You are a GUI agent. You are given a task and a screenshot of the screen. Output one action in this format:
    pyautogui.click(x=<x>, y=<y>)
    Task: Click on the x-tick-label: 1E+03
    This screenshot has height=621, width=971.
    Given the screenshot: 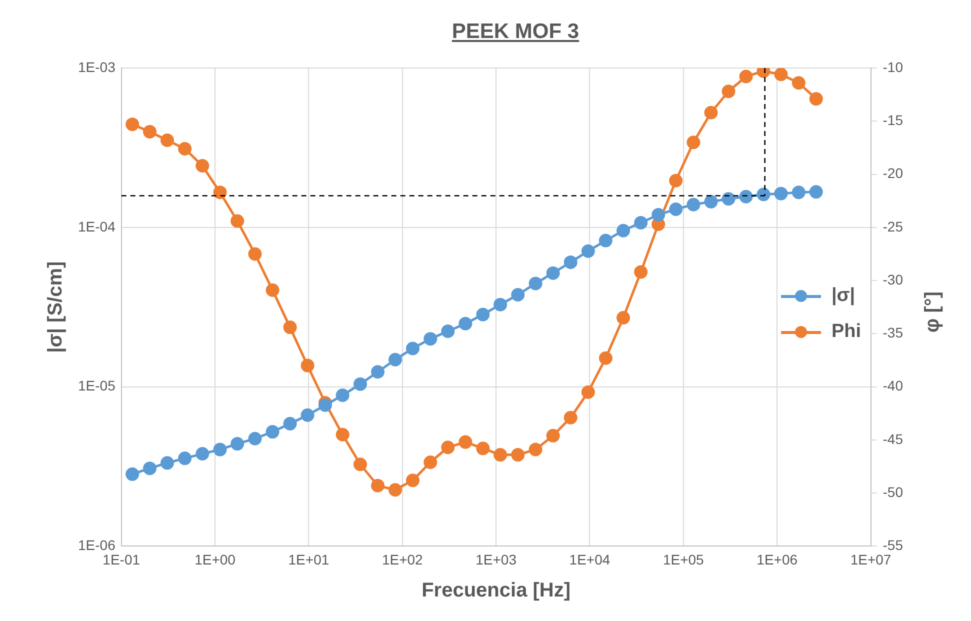 What is the action you would take?
    pyautogui.click(x=496, y=559)
    